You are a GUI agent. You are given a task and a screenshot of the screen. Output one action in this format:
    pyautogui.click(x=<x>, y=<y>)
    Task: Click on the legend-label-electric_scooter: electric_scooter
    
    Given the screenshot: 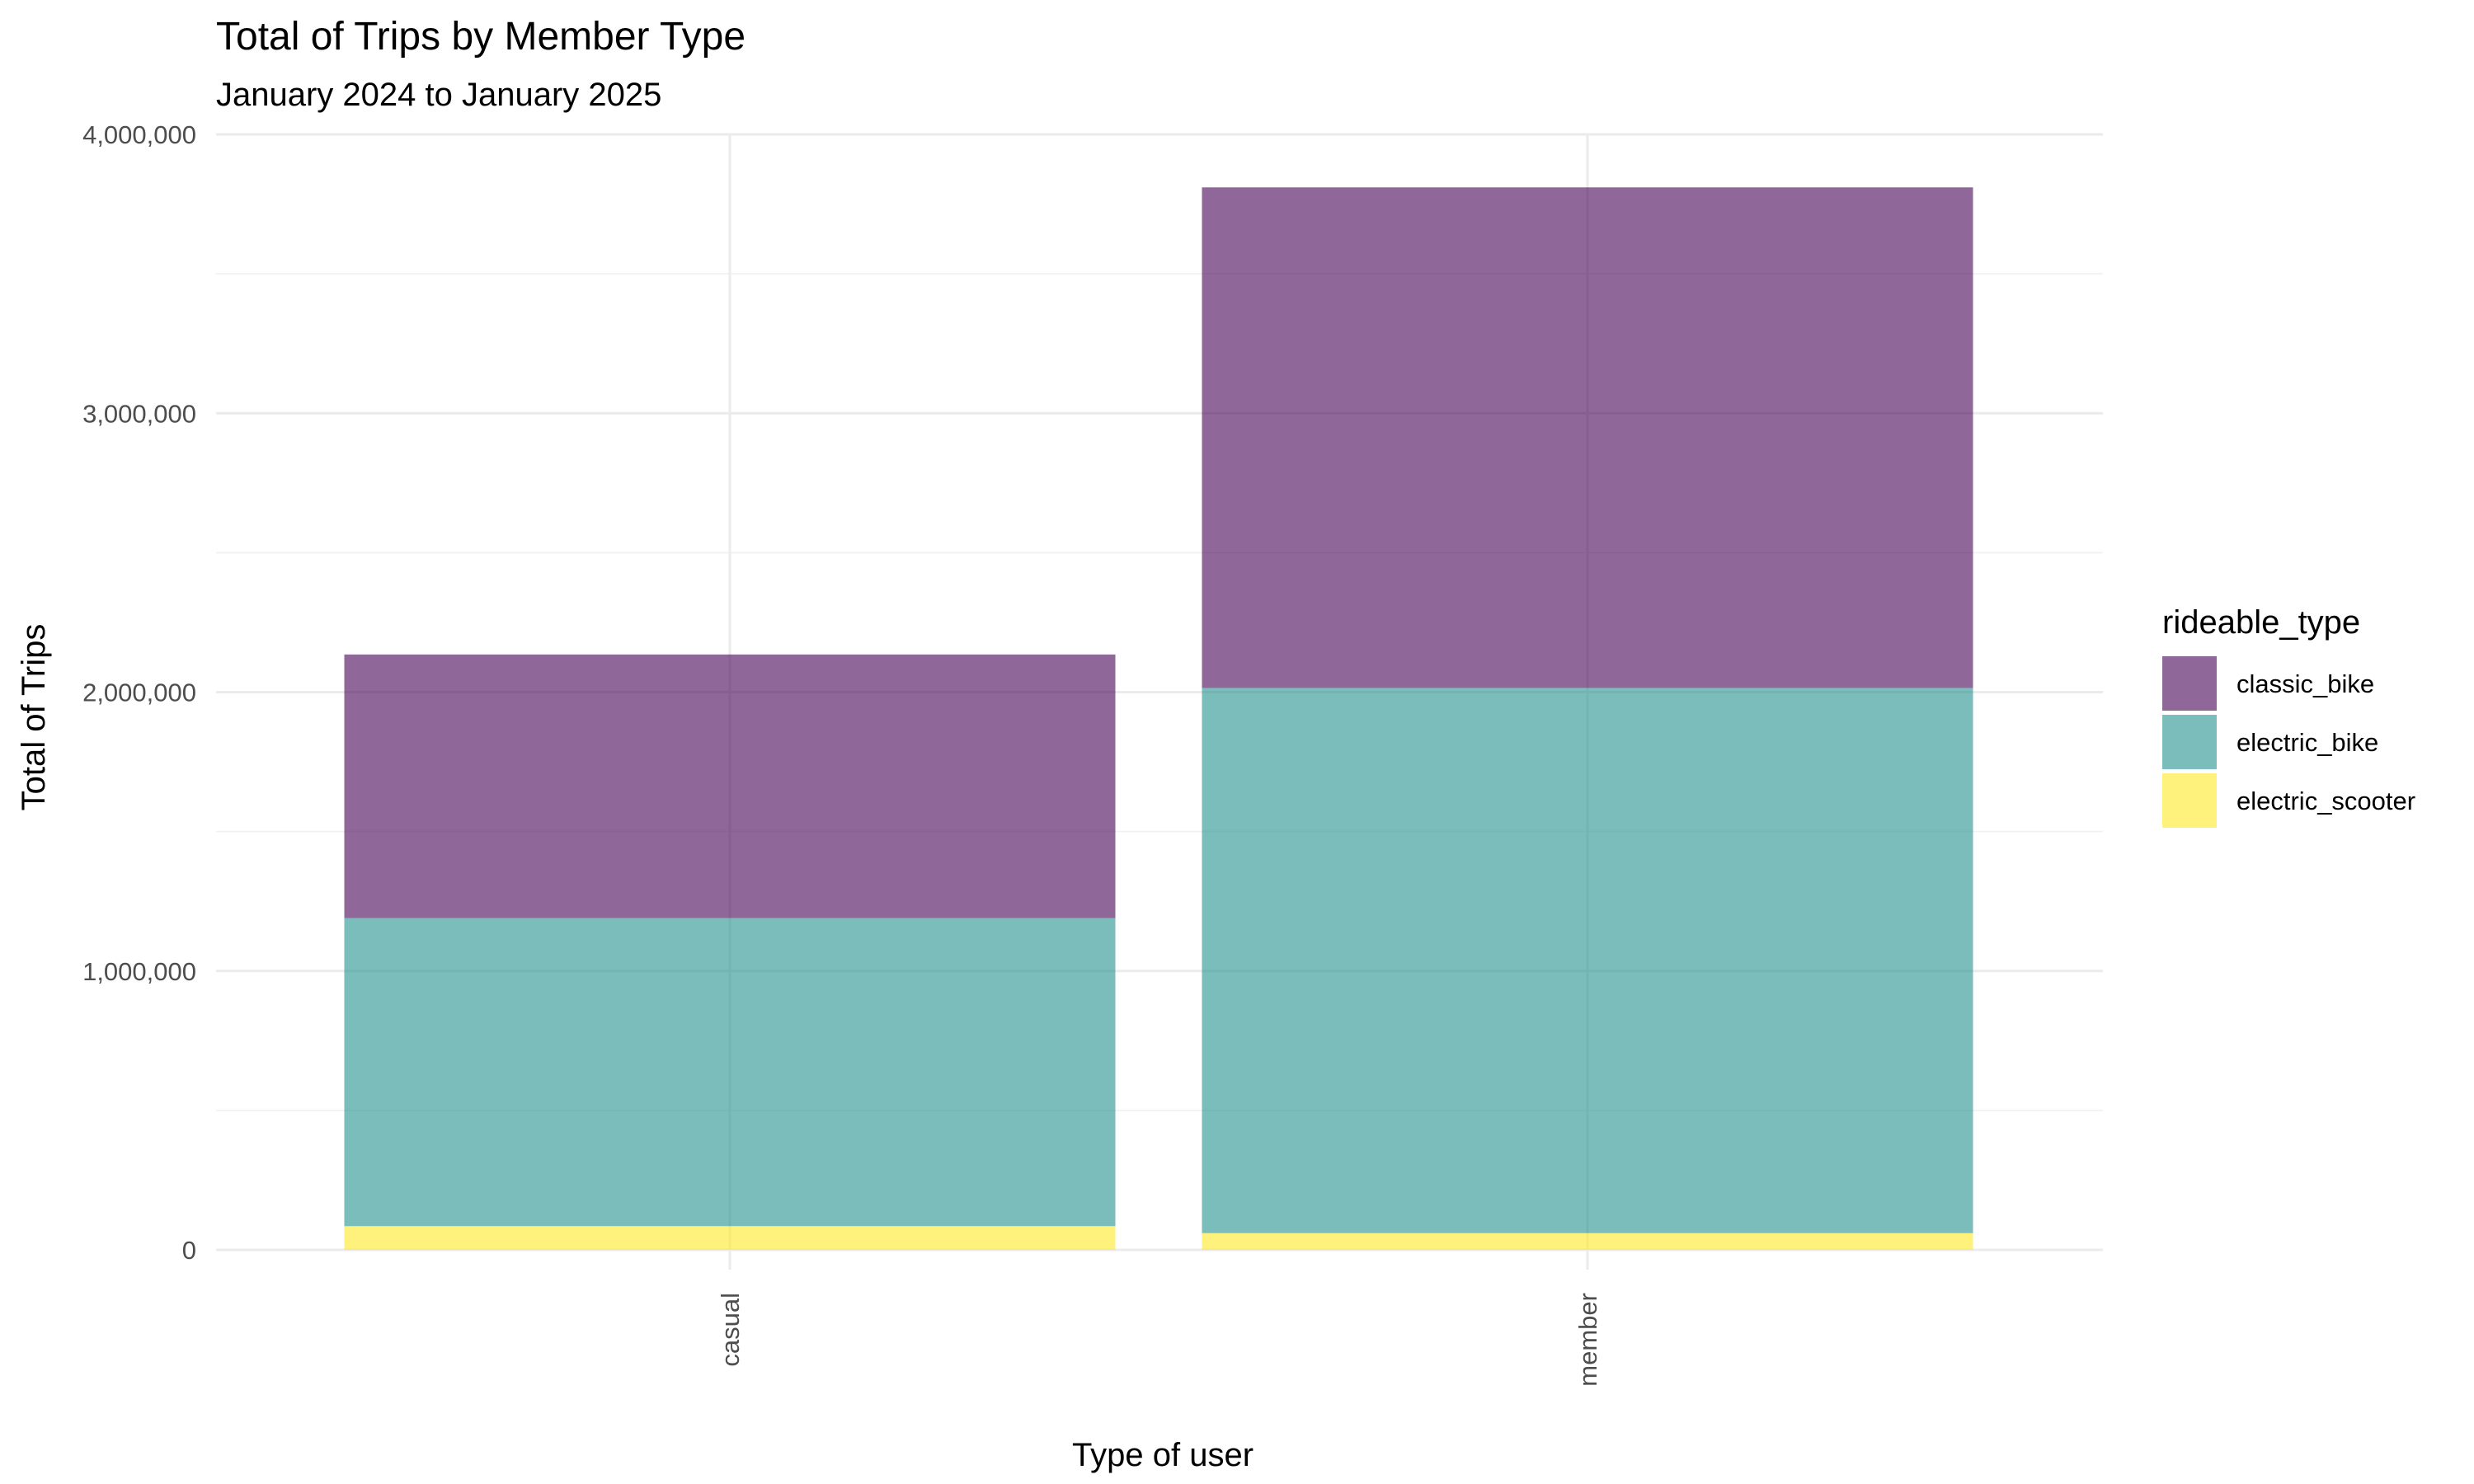 What is the action you would take?
    pyautogui.click(x=2325, y=801)
    